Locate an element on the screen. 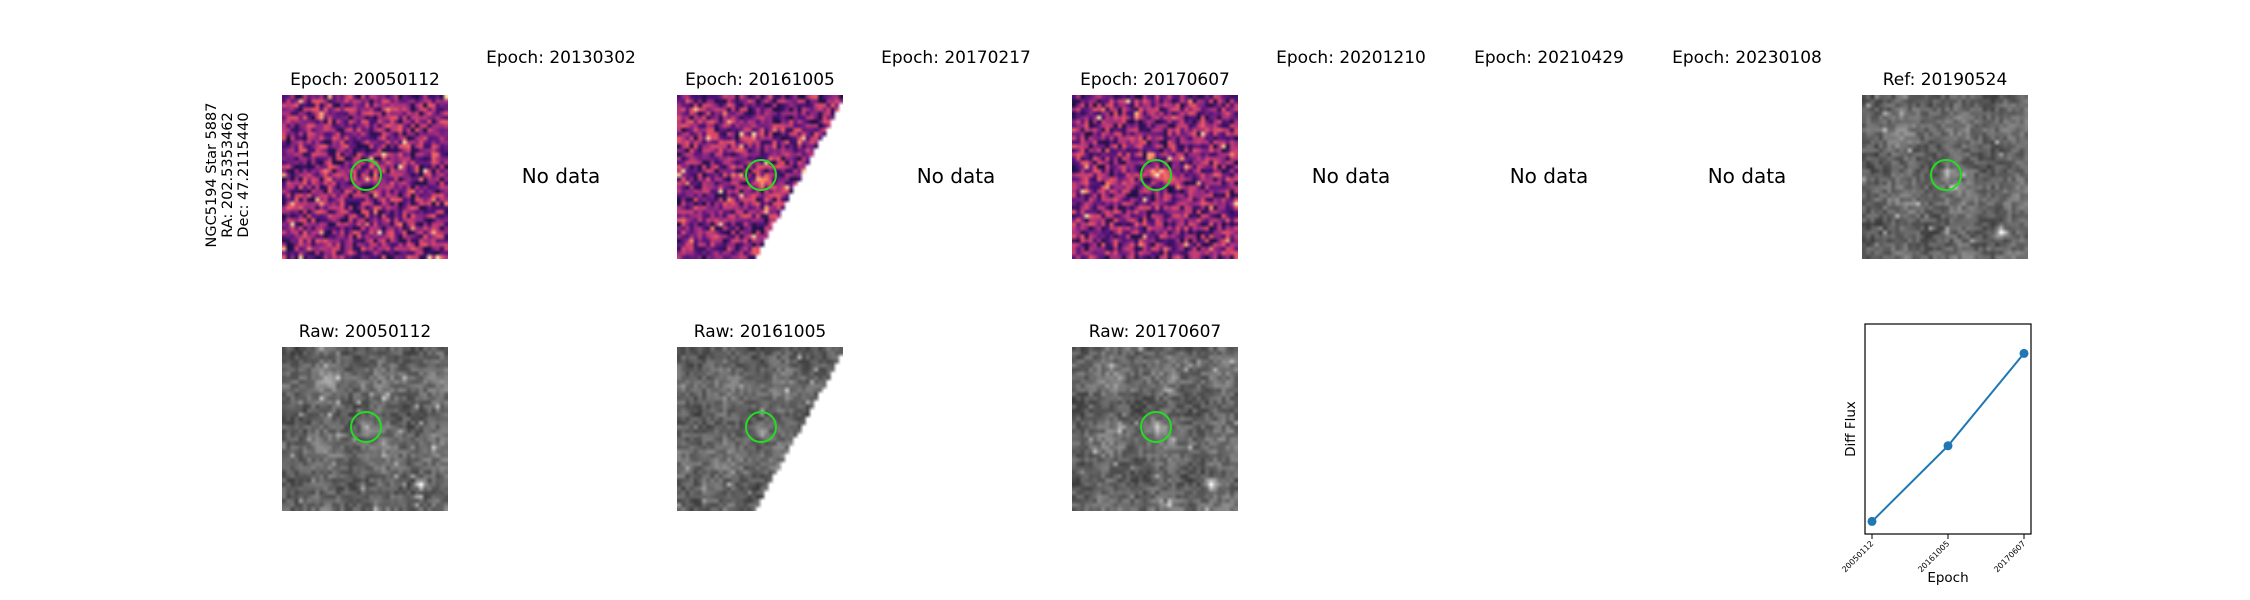 The width and height of the screenshot is (2250, 600). ref-panel is located at coordinates (1945, 177).